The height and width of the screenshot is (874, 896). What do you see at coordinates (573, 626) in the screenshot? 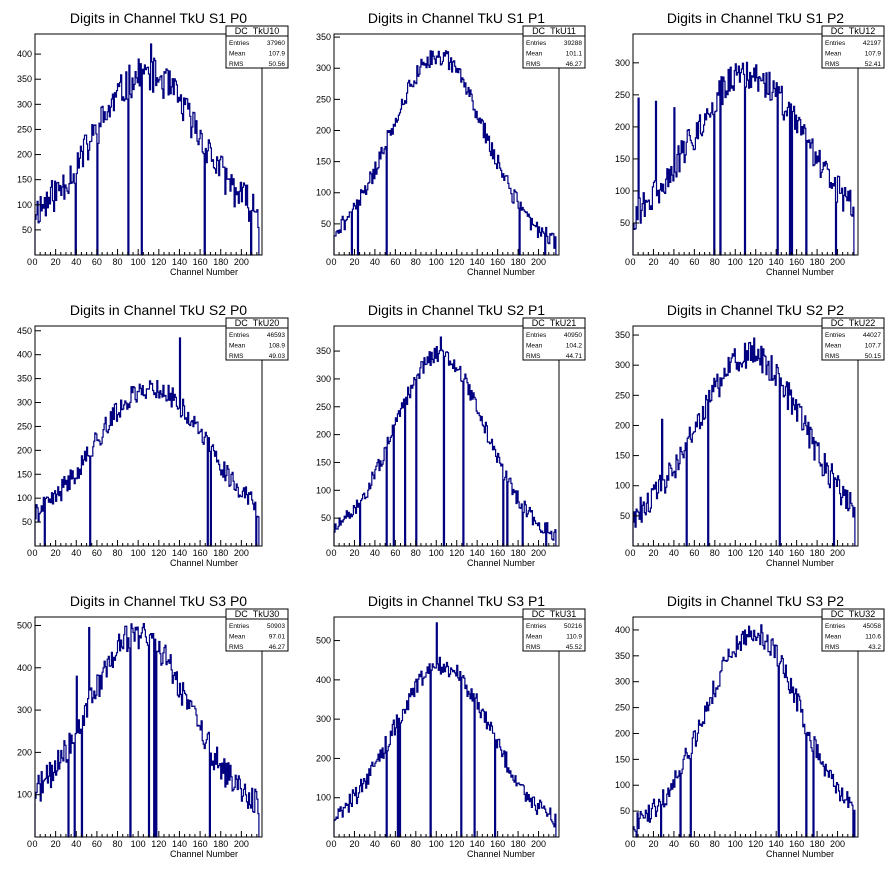
I see `stats-value: 50216` at bounding box center [573, 626].